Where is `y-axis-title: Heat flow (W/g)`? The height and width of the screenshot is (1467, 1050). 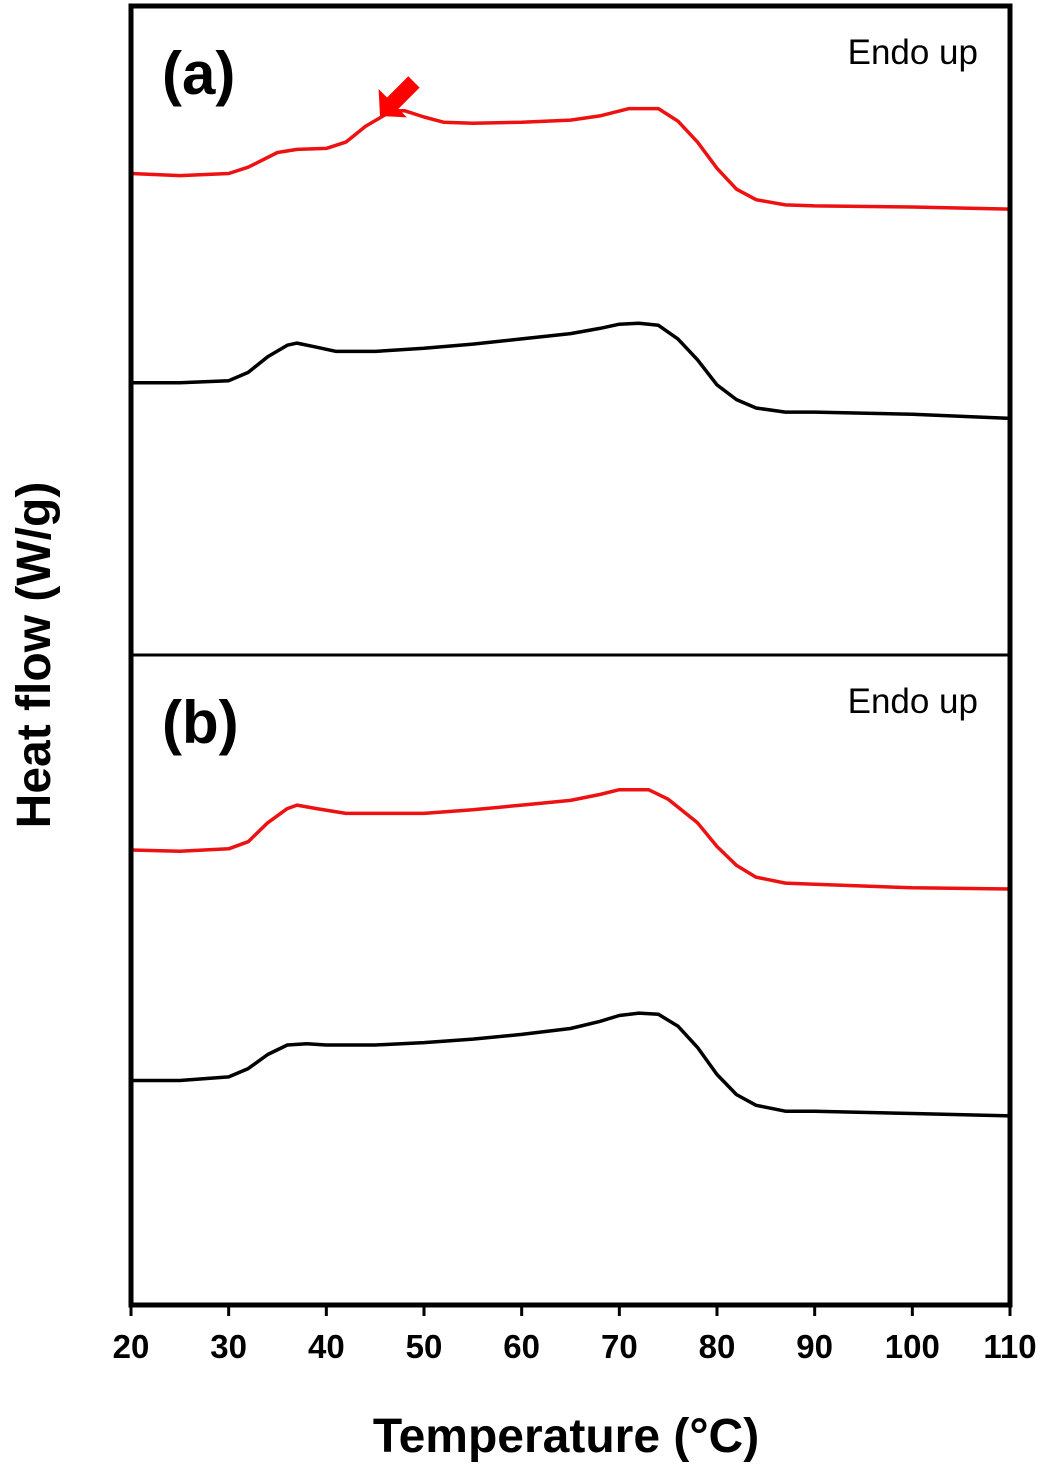 y-axis-title: Heat flow (W/g) is located at coordinates (34, 655).